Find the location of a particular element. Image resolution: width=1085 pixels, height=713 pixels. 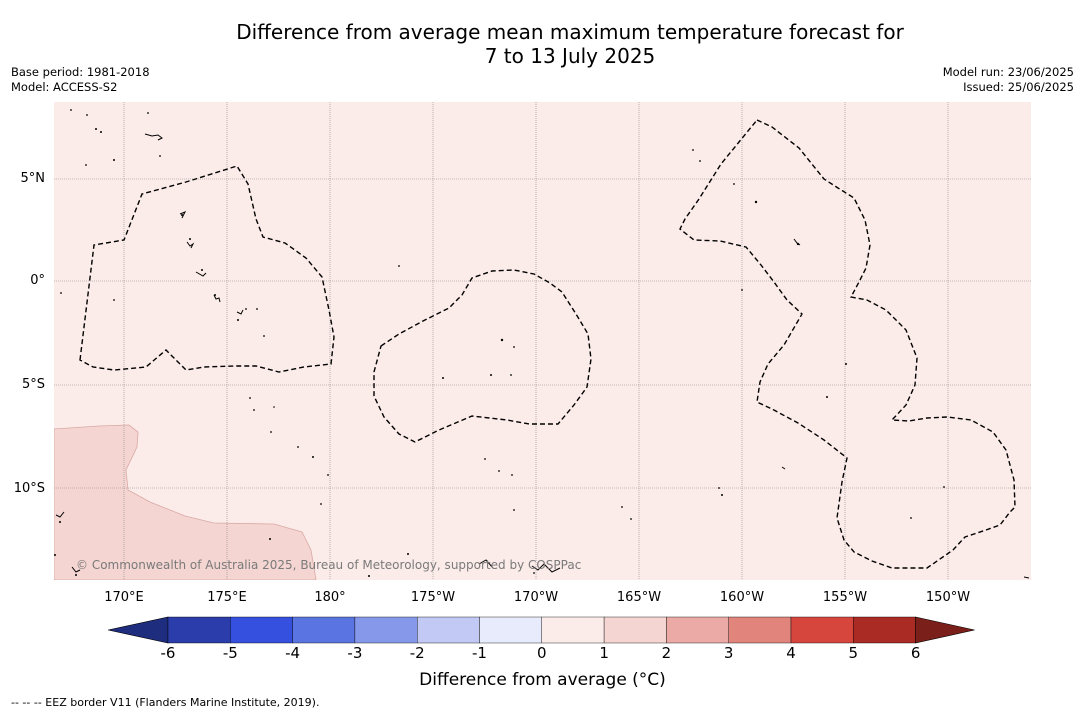

model-run: Model run: 23/06/2025 is located at coordinates (1008, 72).